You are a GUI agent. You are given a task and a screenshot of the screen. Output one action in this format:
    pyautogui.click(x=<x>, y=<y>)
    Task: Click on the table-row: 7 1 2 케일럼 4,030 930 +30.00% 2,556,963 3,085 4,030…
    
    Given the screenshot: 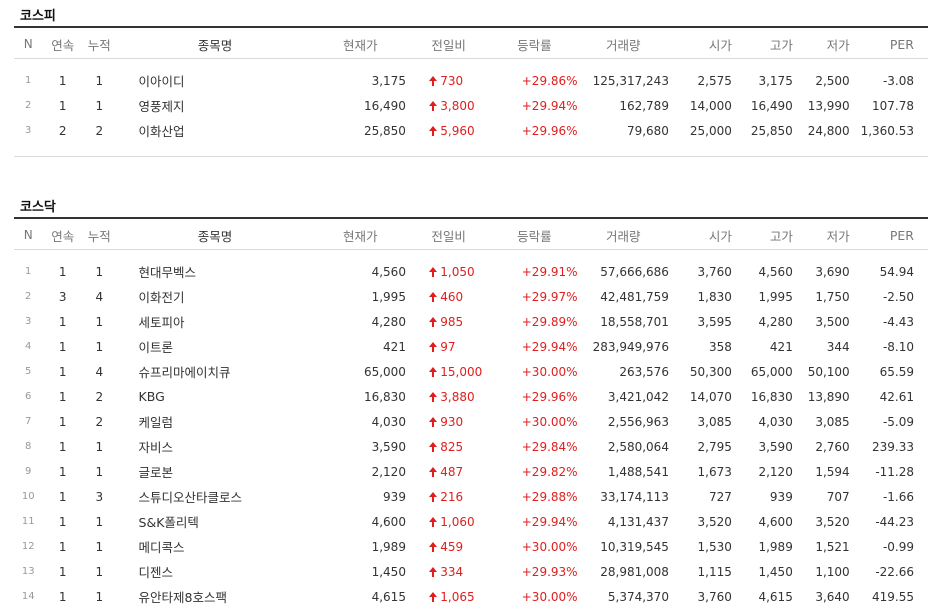 What is the action you would take?
    pyautogui.click(x=471, y=421)
    